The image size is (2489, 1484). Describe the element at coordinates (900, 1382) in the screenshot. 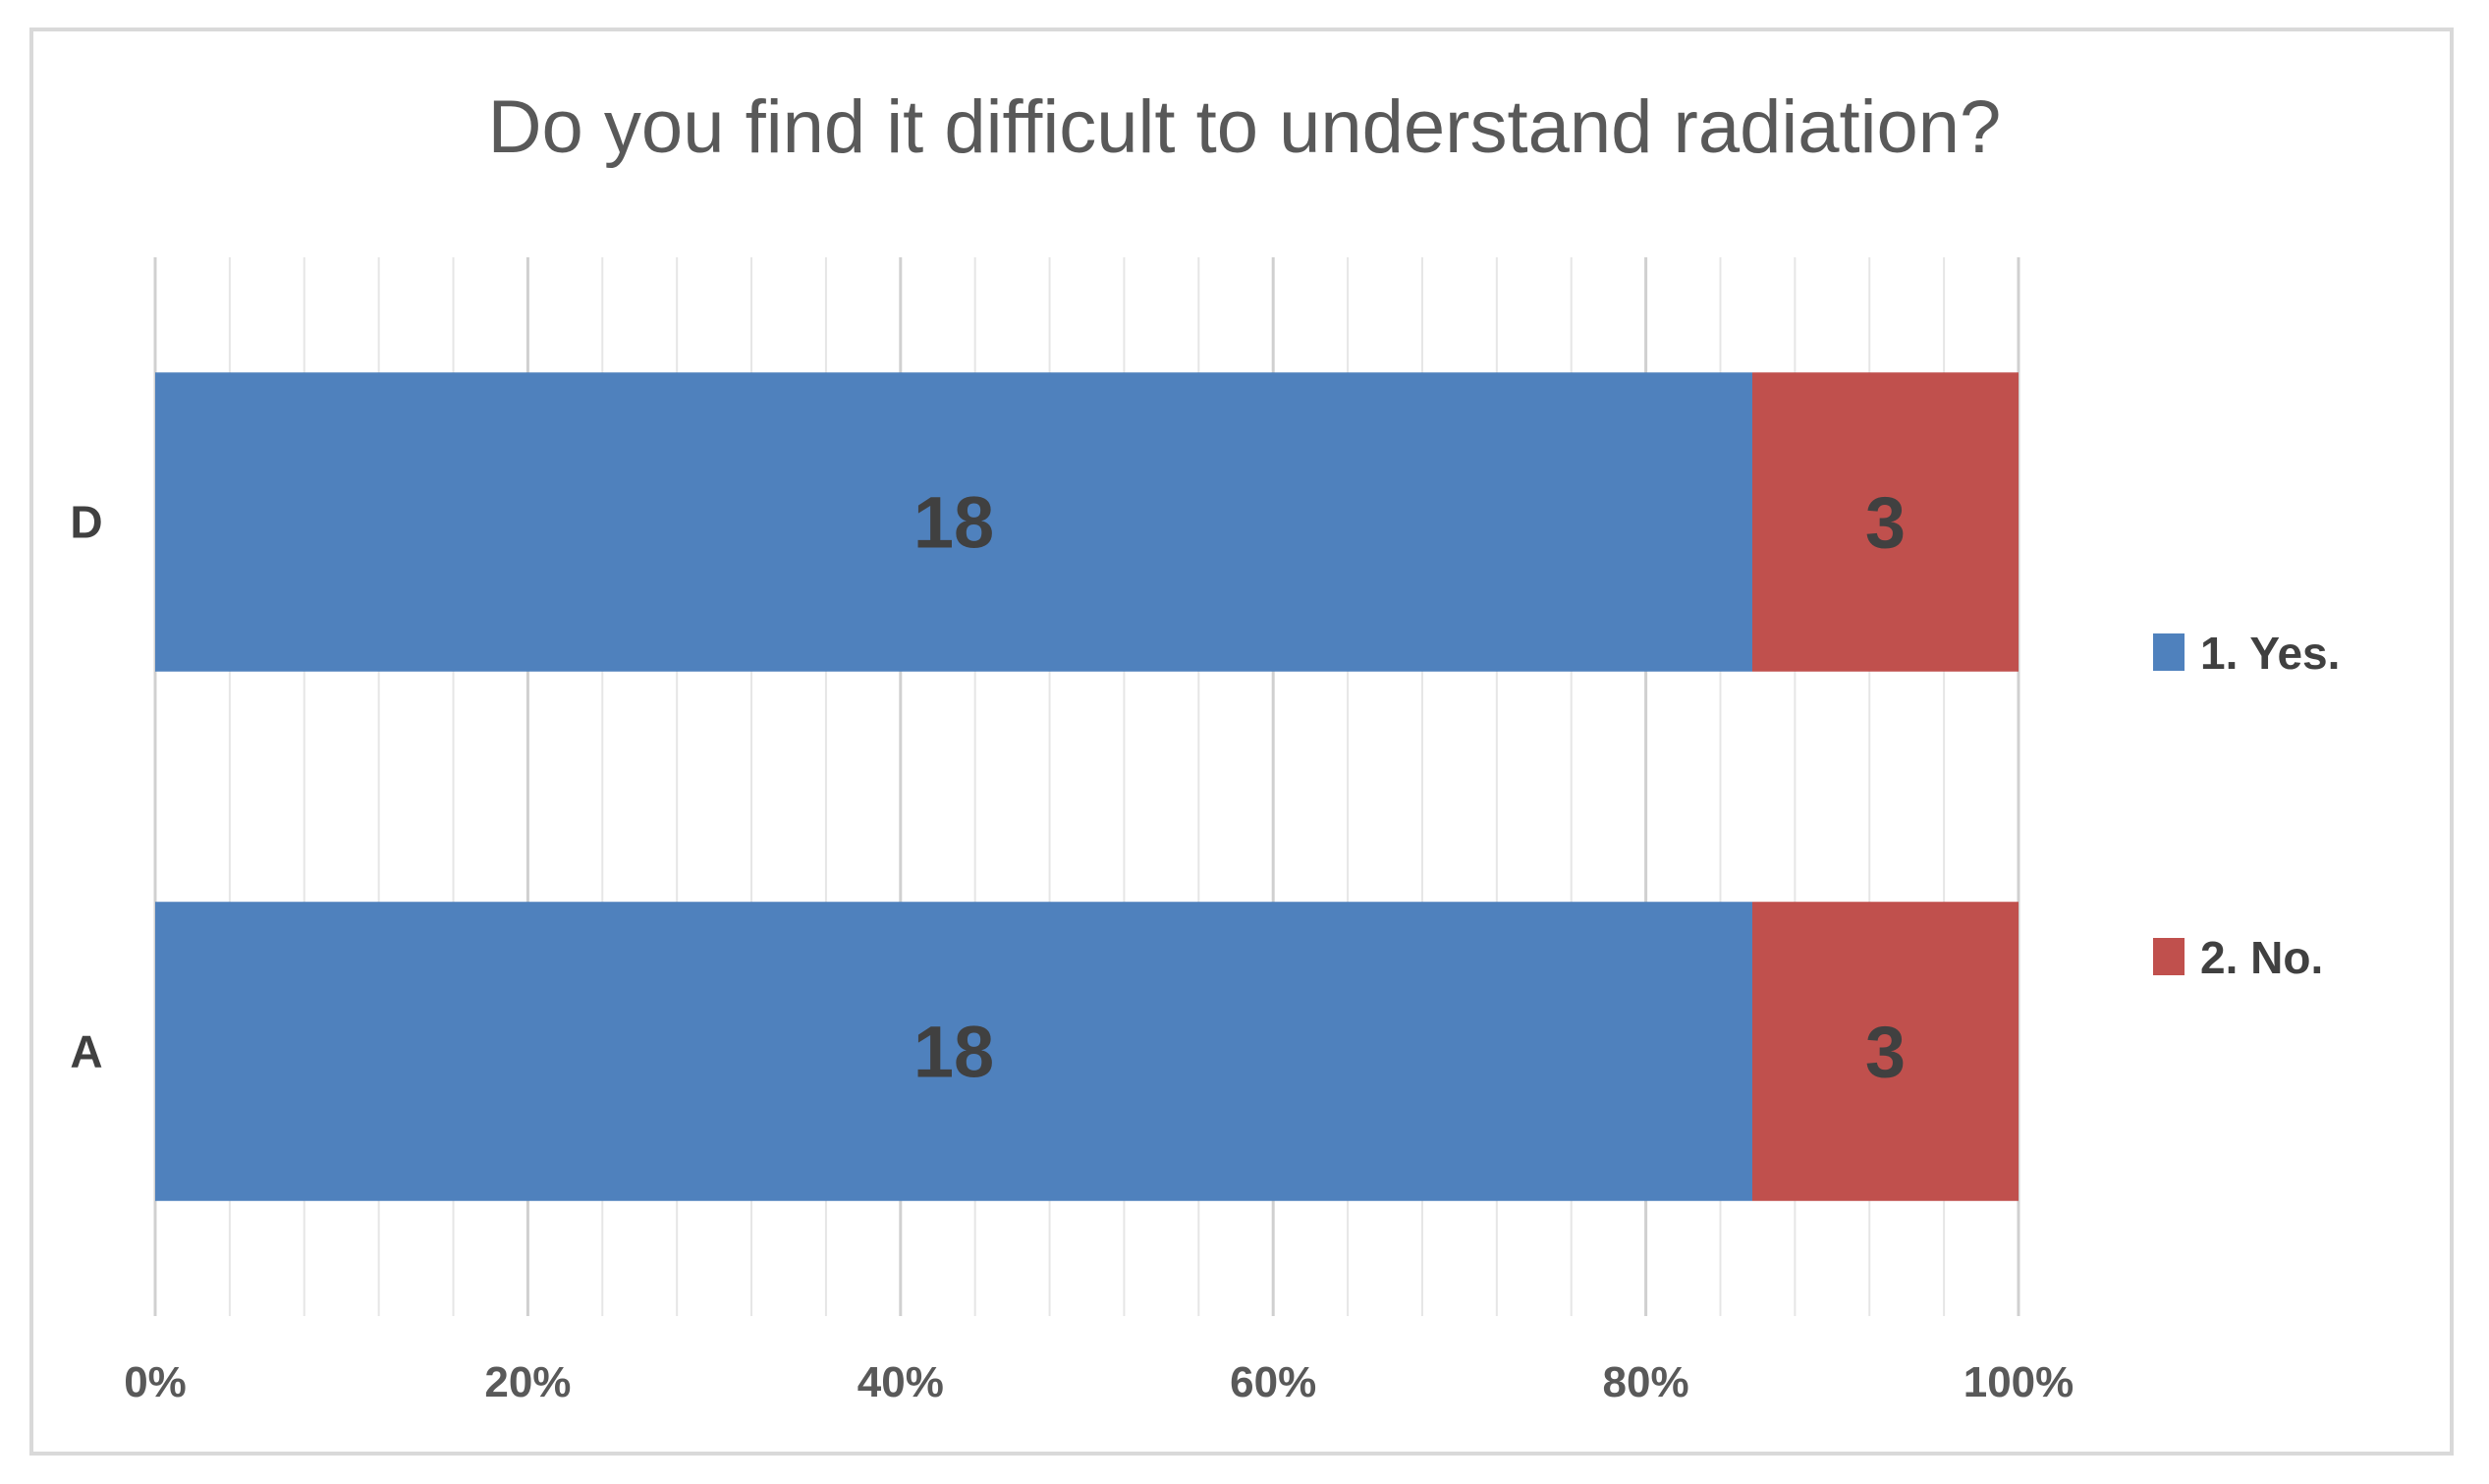

I see `x-tick-label: 40%` at that location.